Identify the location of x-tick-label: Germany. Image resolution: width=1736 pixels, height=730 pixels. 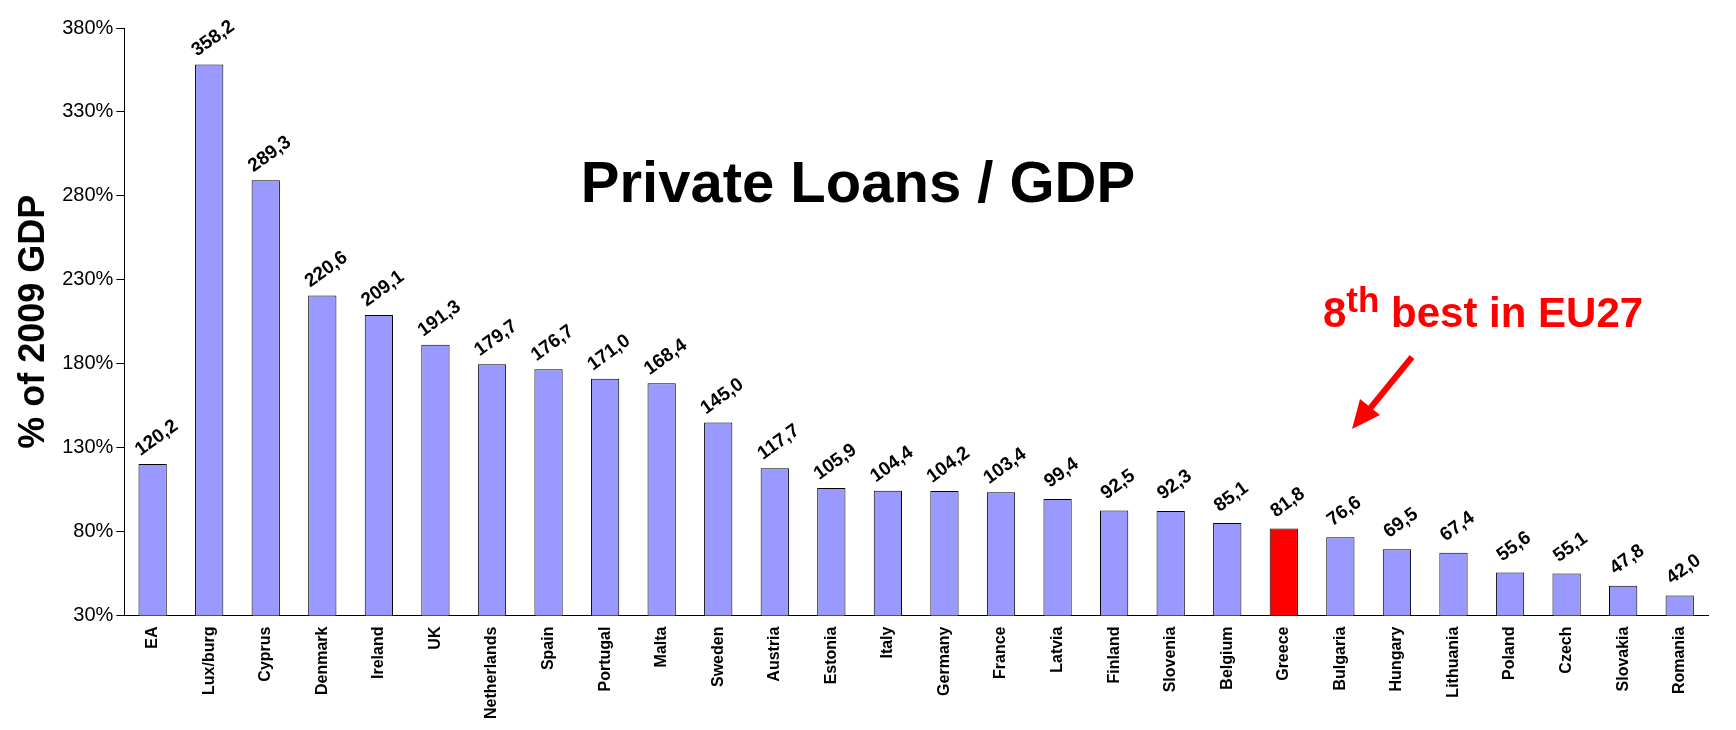
(943, 661).